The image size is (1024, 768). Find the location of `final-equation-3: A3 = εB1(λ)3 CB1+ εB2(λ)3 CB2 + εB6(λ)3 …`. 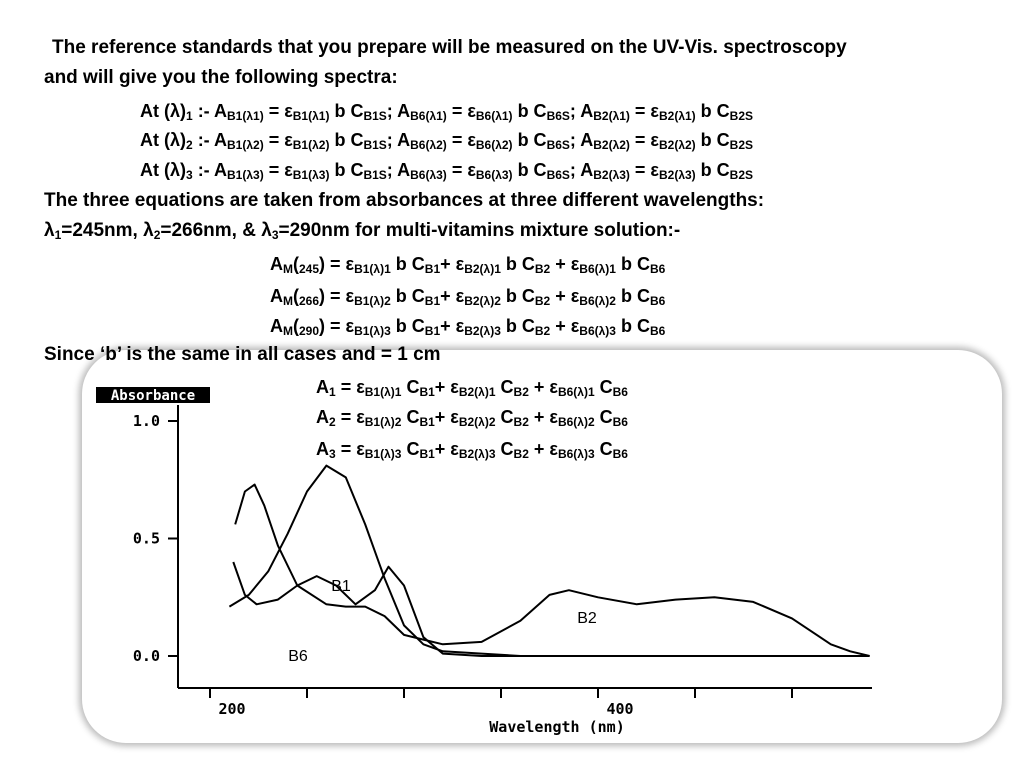

final-equation-3: A3 = εB1(λ)3 CB1+ εB2(λ)3 CB2 + εB6(λ)3 … is located at coordinates (472, 450).